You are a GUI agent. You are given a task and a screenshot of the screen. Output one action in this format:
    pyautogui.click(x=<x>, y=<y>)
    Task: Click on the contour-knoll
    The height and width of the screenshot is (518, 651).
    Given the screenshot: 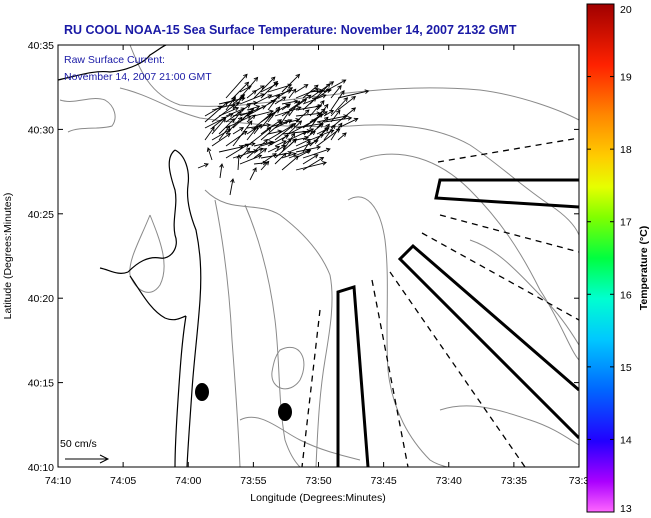 What is the action you would take?
    pyautogui.click(x=288, y=368)
    